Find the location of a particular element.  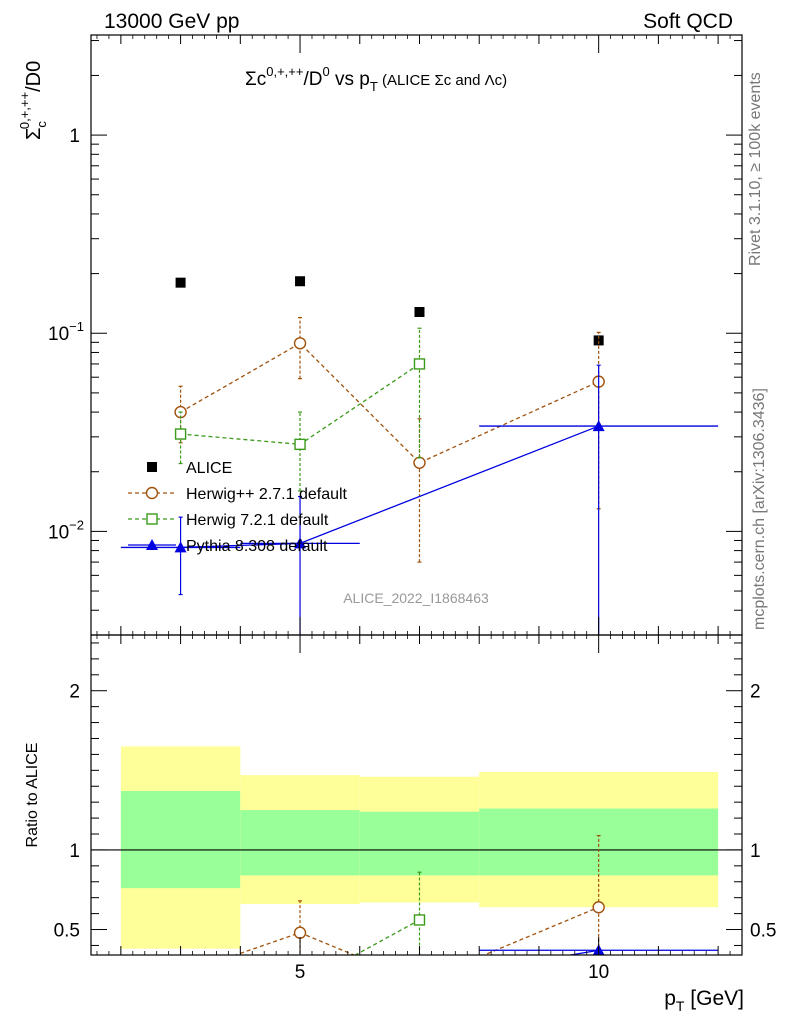

ratio-ylabel: Ratio to ALICE is located at coordinates (32, 795).